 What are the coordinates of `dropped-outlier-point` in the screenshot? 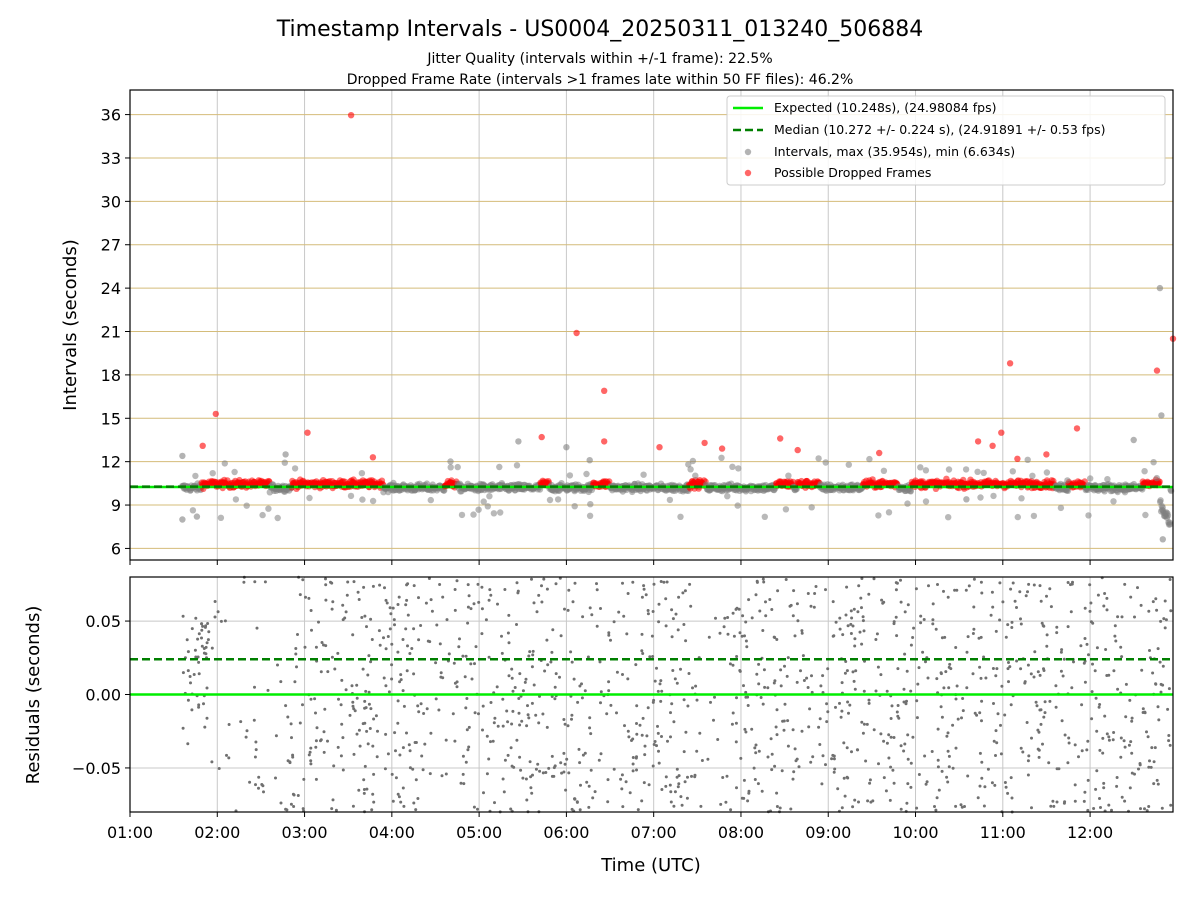 It's located at (576, 333).